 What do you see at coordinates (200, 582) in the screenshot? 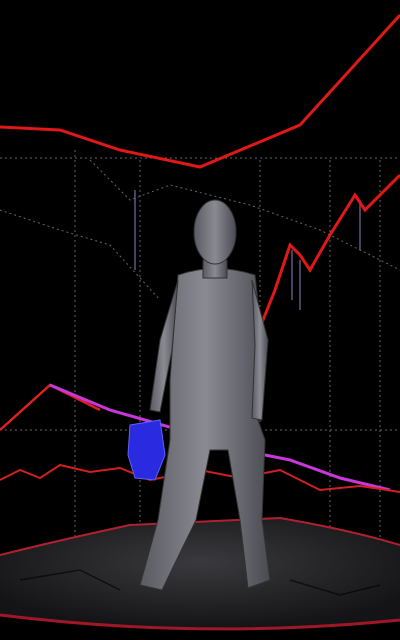
I see `cracks` at bounding box center [200, 582].